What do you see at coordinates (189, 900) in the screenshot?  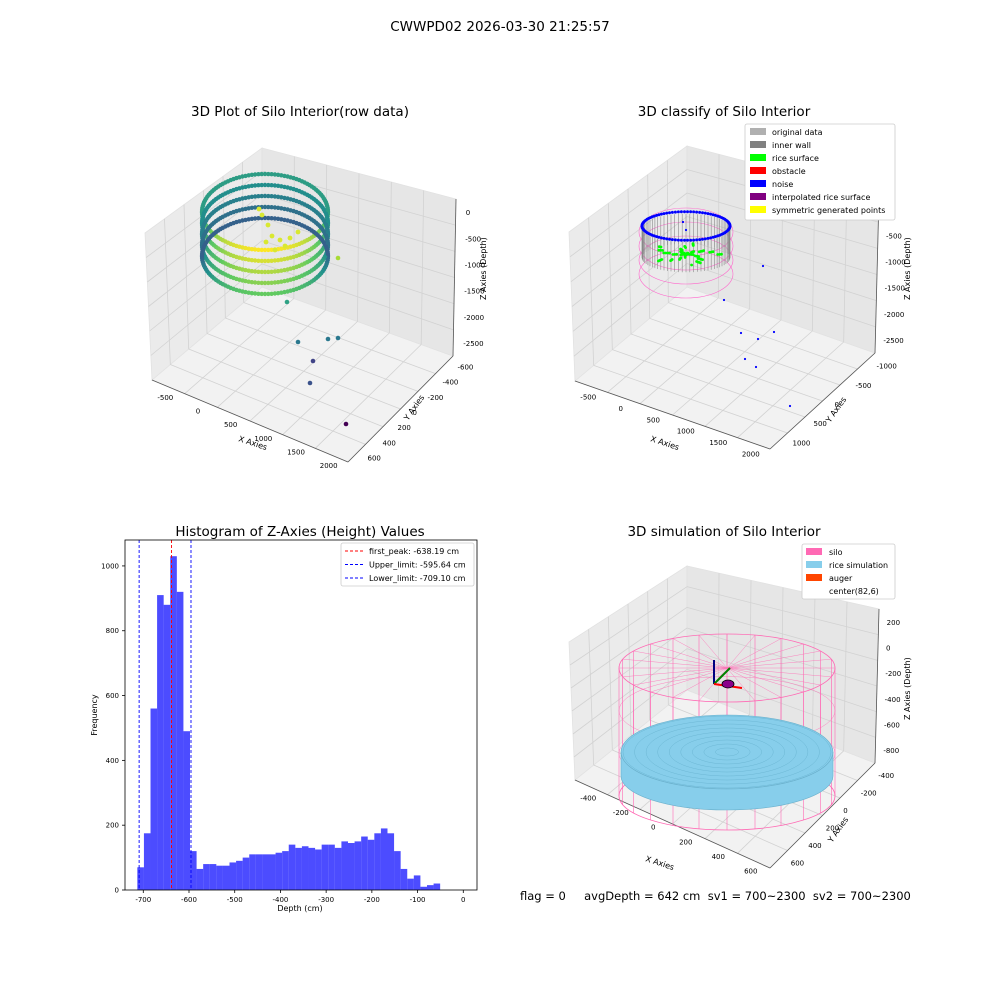 I see `x-tick-label: -600` at bounding box center [189, 900].